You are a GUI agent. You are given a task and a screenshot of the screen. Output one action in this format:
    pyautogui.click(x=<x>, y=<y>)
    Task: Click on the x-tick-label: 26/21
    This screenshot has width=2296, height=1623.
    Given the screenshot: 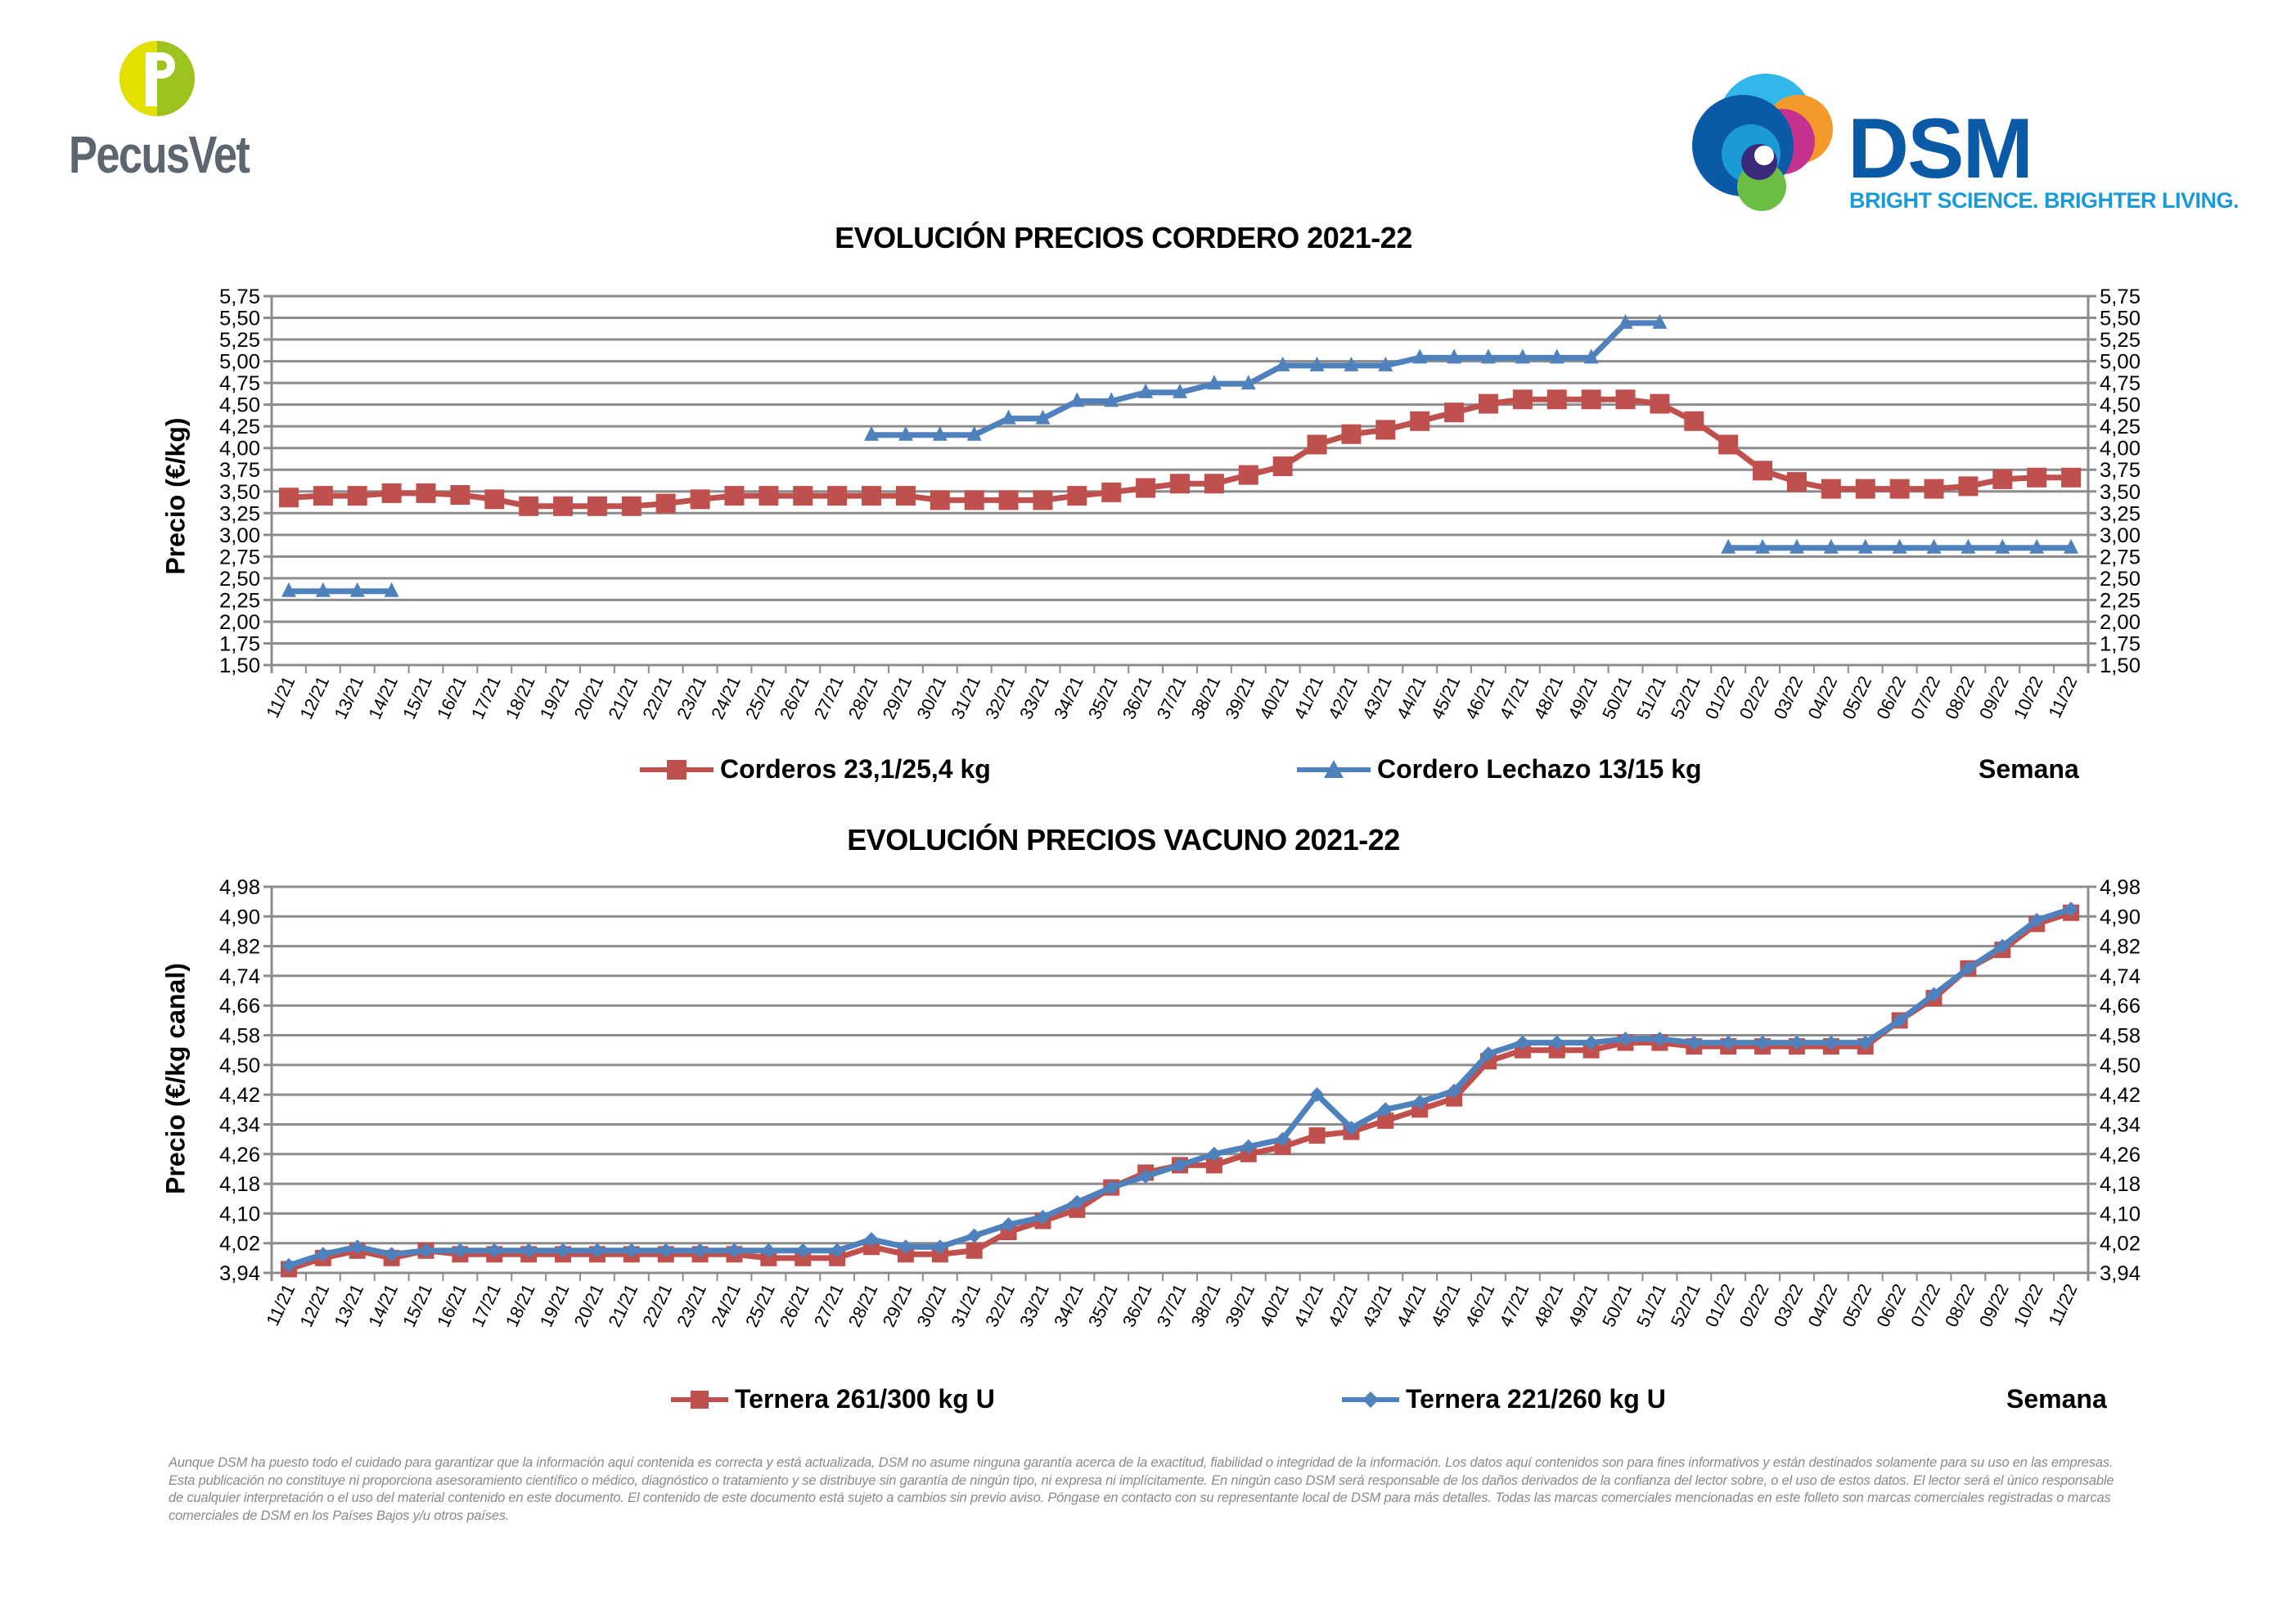 What is the action you would take?
    pyautogui.click(x=794, y=1305)
    